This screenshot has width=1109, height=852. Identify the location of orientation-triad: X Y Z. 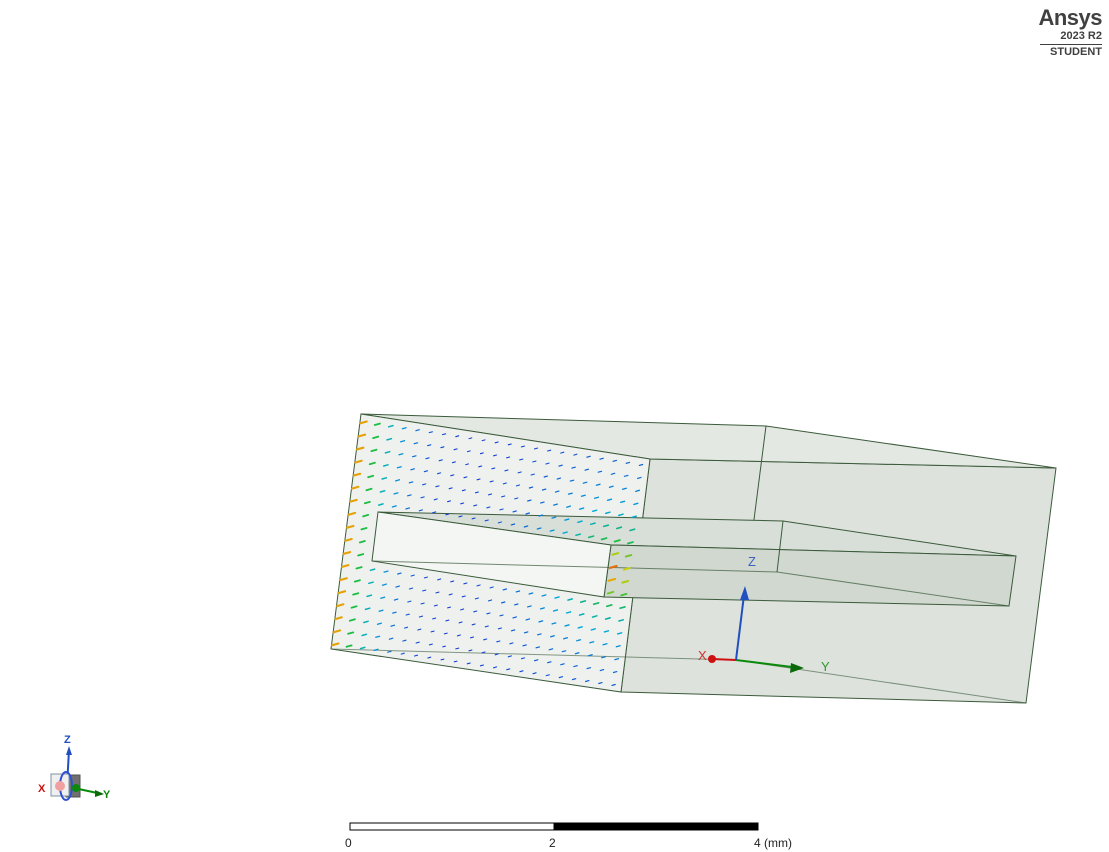
(74, 767).